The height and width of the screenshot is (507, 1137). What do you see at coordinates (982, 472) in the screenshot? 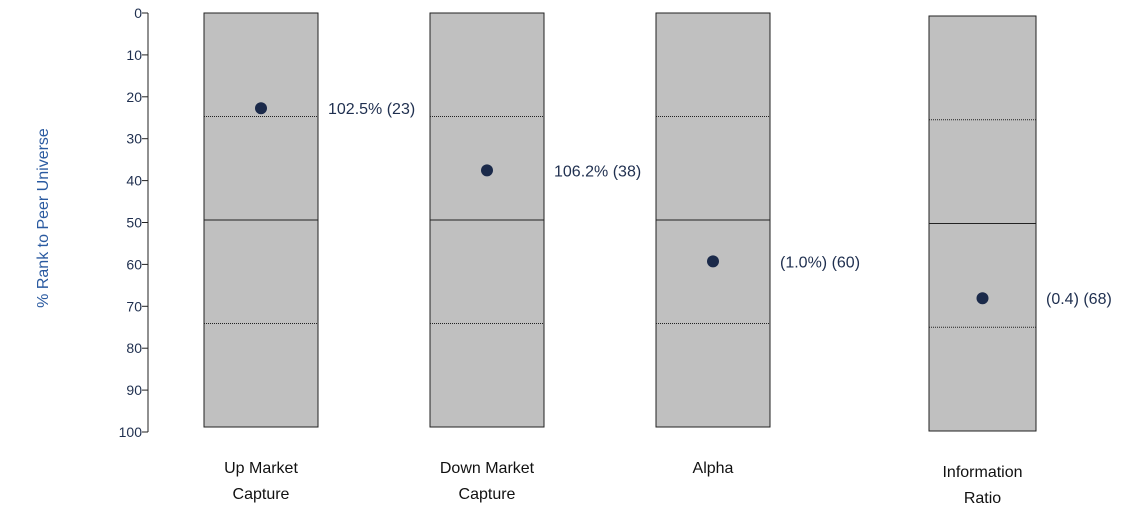
I see `category-label: Information` at bounding box center [982, 472].